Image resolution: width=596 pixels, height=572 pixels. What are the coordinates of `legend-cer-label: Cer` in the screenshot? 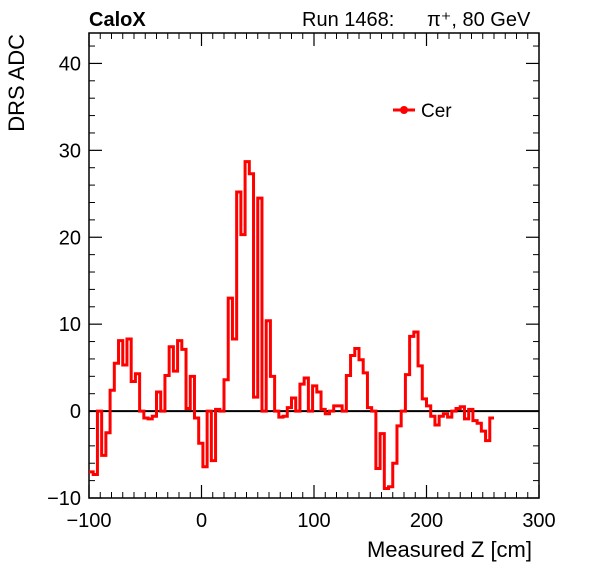 It's located at (436, 111).